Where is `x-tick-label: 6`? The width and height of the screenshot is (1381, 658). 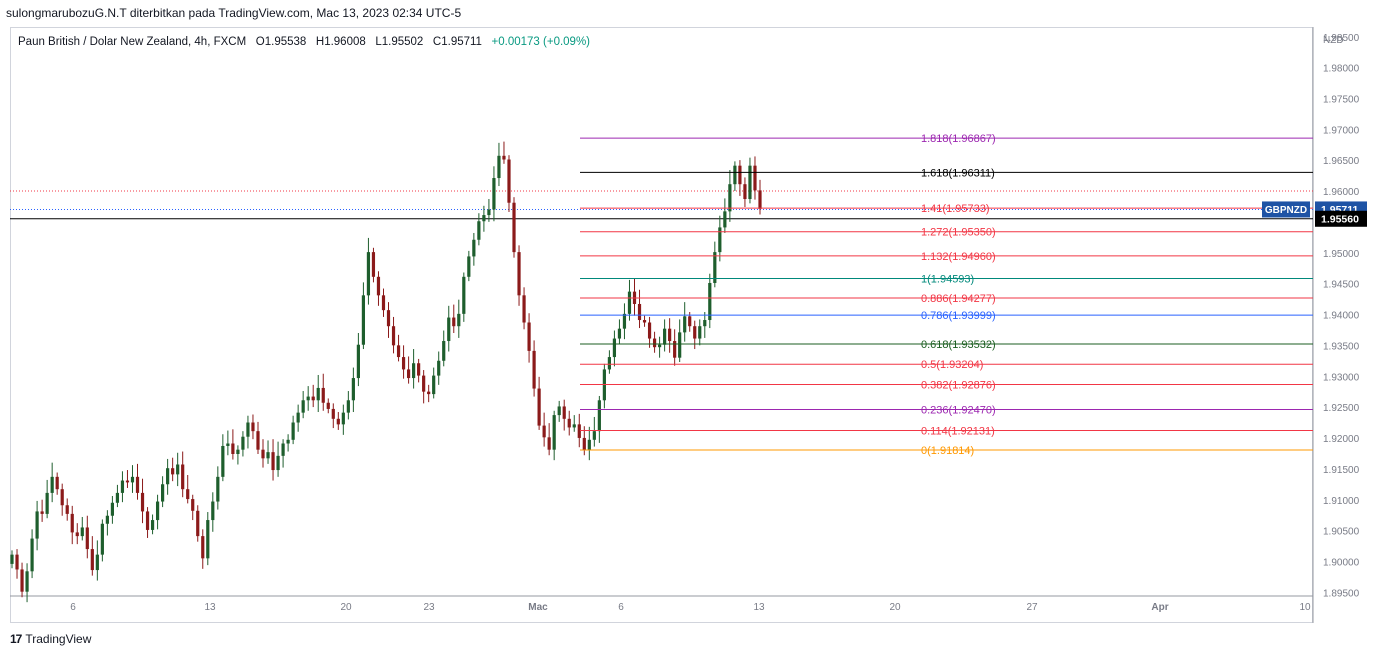
x-tick-label: 6 is located at coordinates (73, 607).